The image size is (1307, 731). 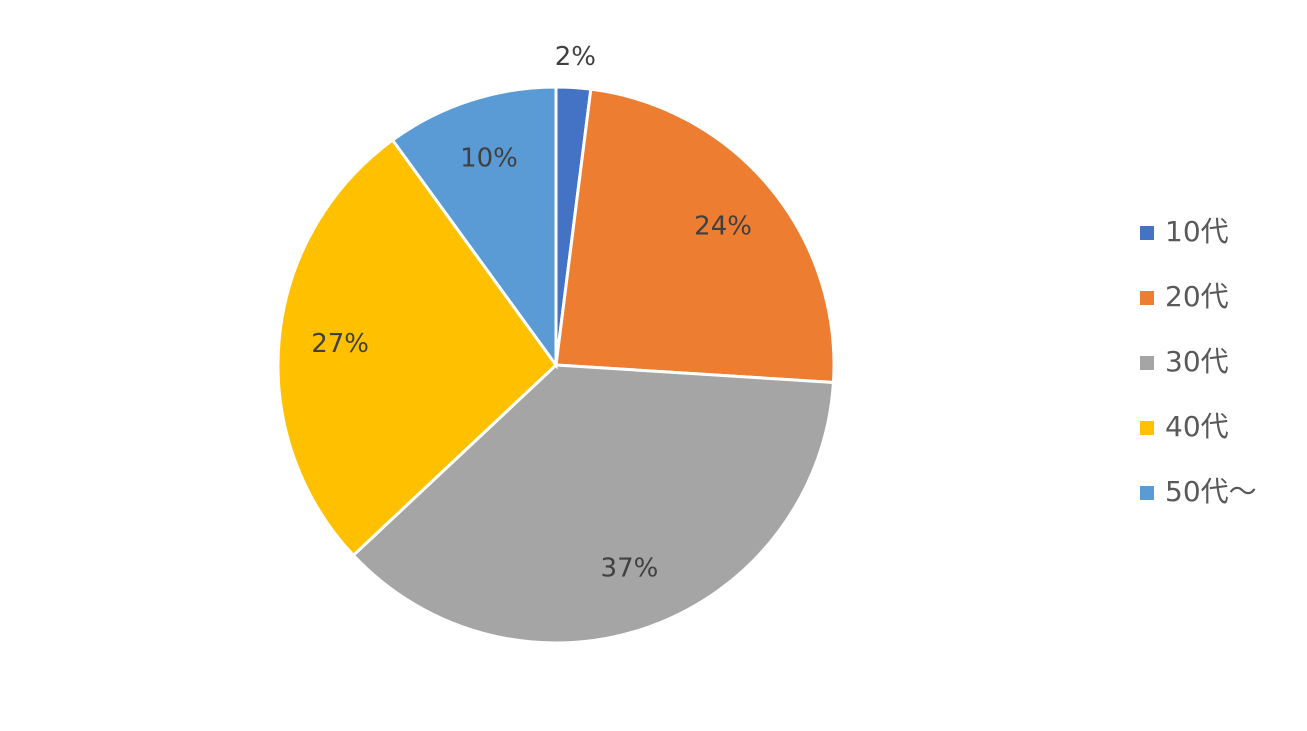 What do you see at coordinates (575, 57) in the screenshot?
I see `data-label: 2%` at bounding box center [575, 57].